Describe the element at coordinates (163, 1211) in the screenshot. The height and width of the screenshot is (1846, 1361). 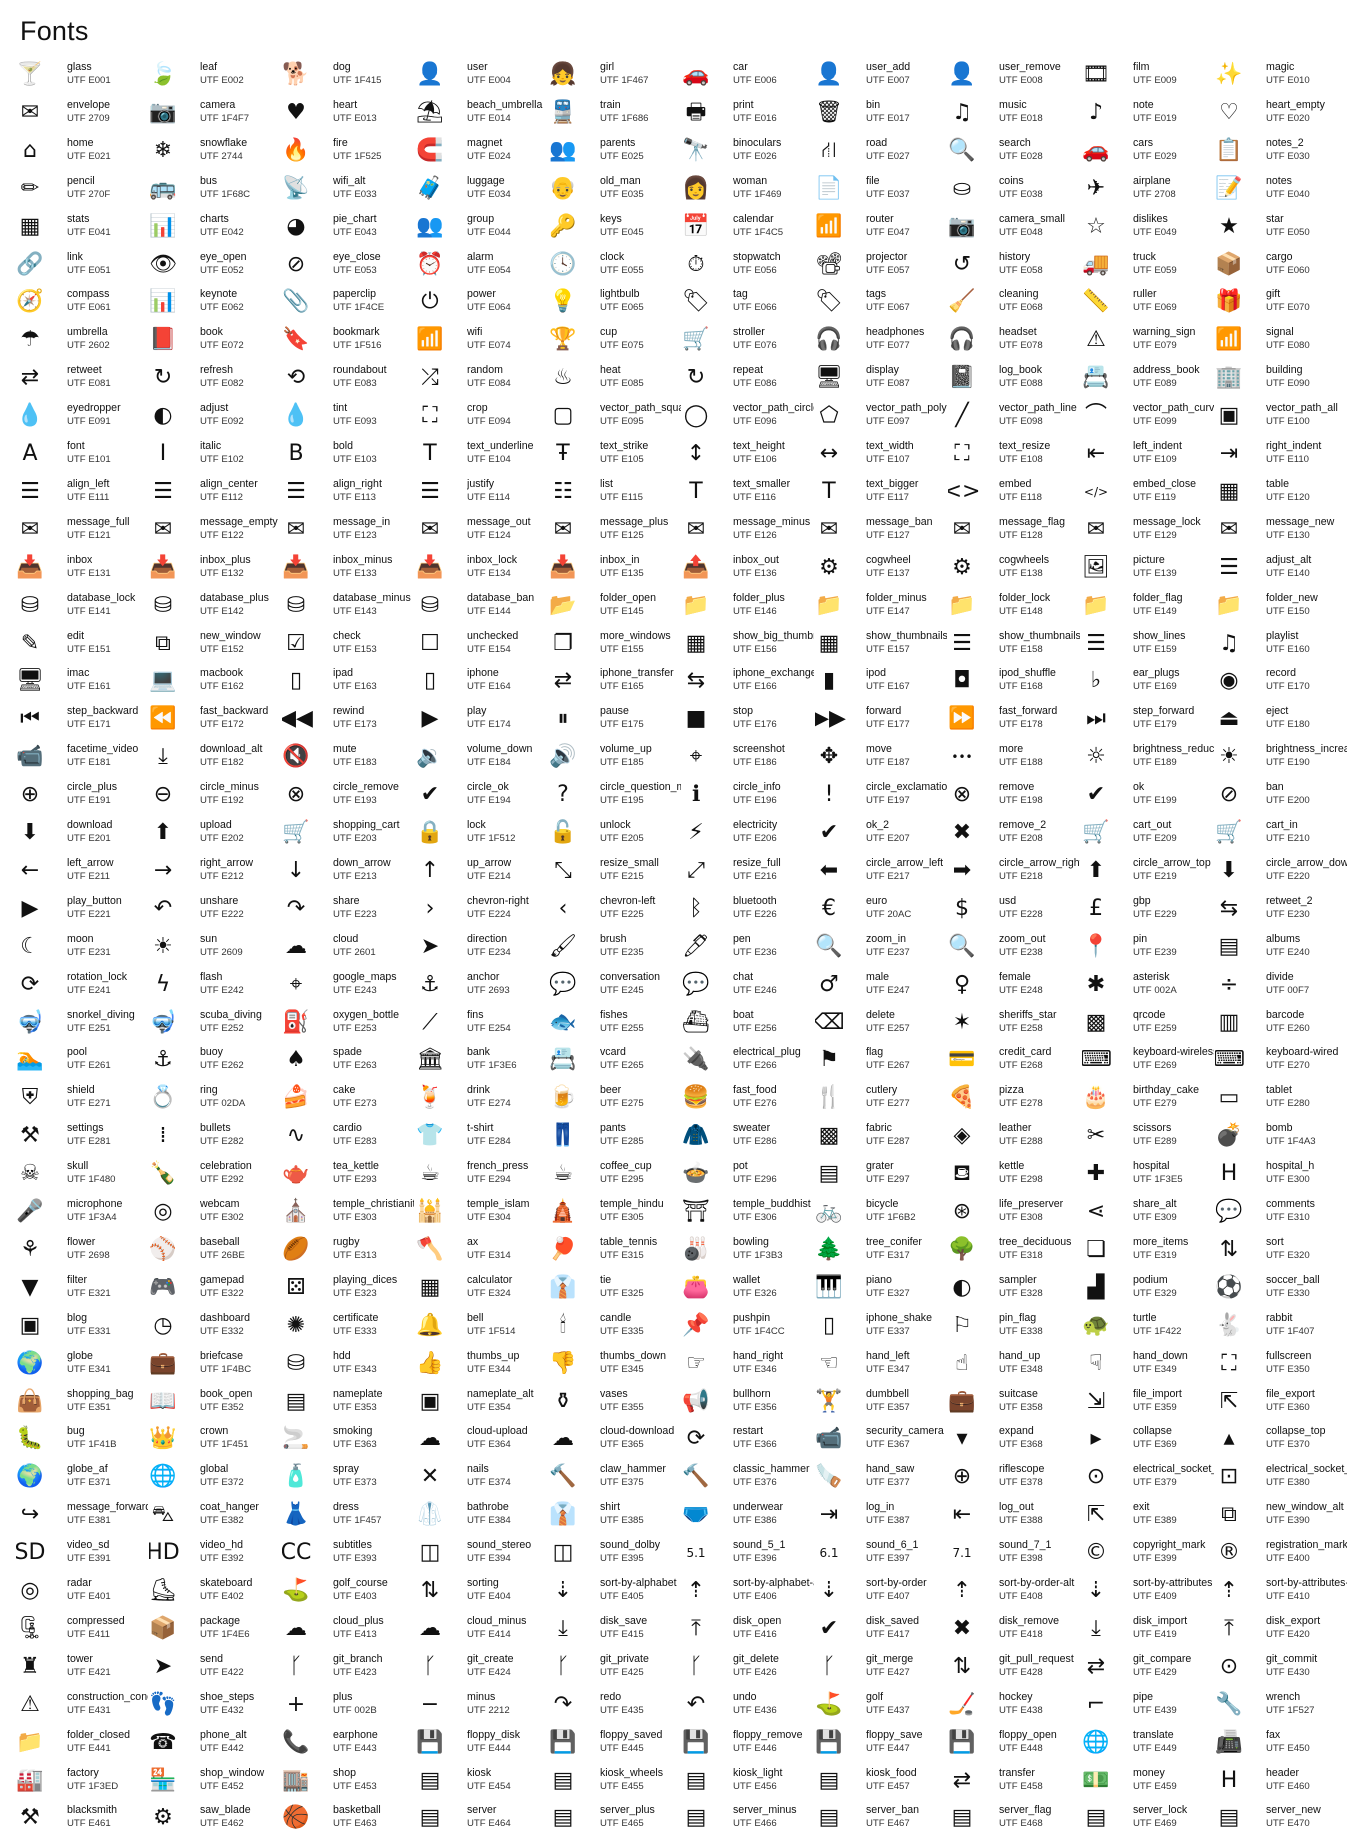
I see `webcam-icon: ◎` at that location.